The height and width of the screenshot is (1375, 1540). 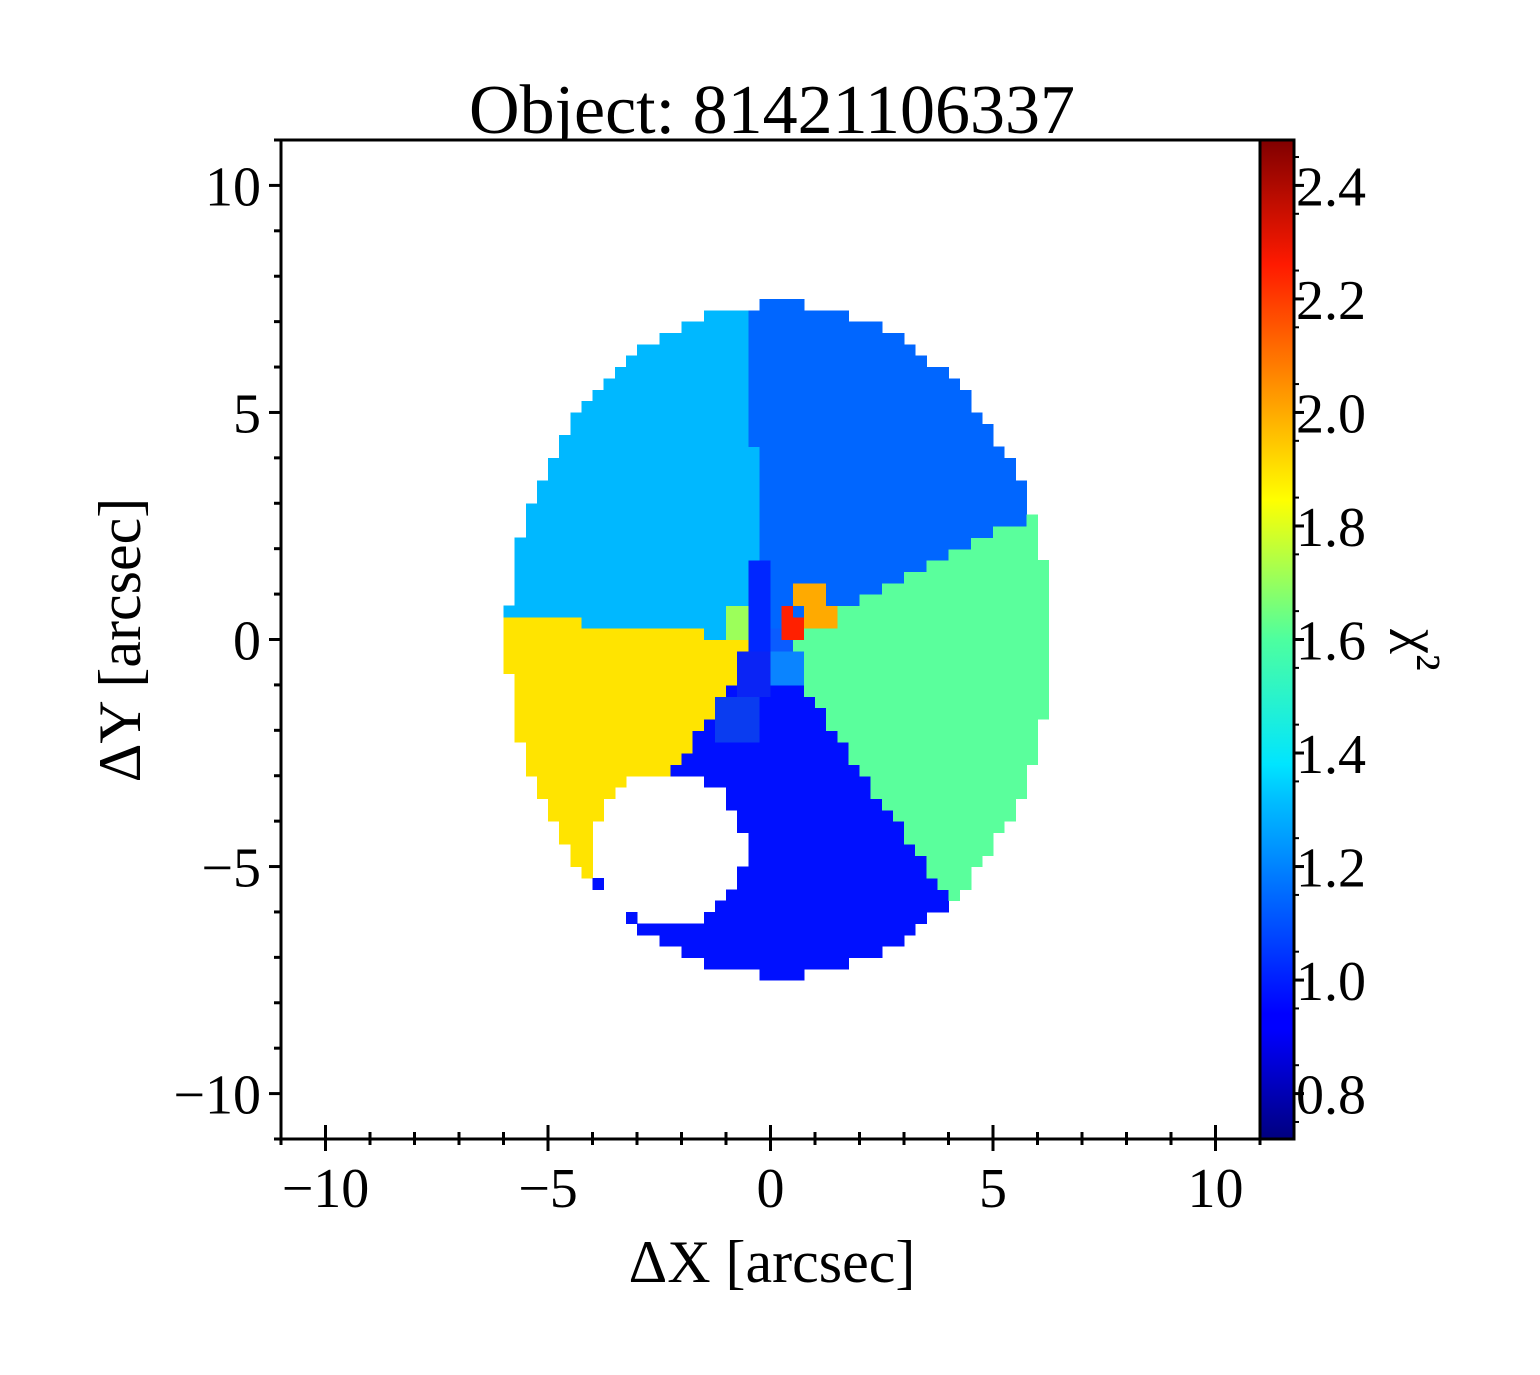 I want to click on colorbar-tick-label: 2.4, so click(x=1331, y=187).